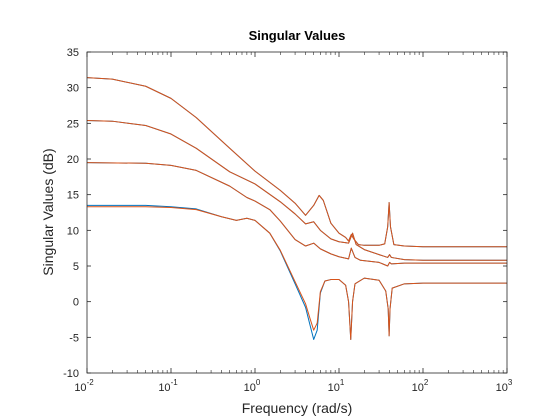  Describe the element at coordinates (73, 231) in the screenshot. I see `y-tick-label: 10` at that location.